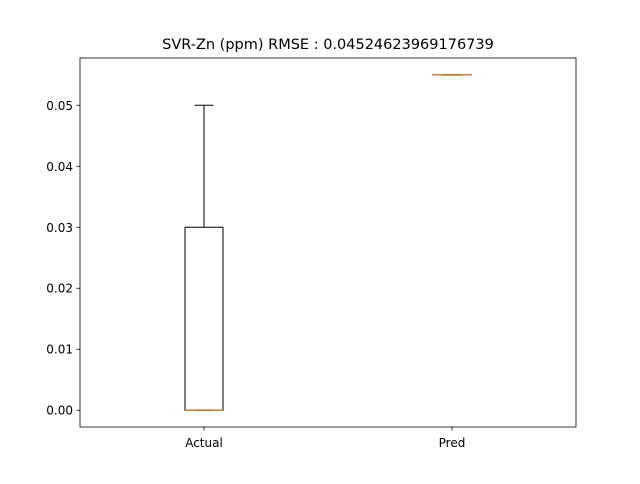  Describe the element at coordinates (452, 443) in the screenshot. I see `x-tick-label: Pred` at that location.